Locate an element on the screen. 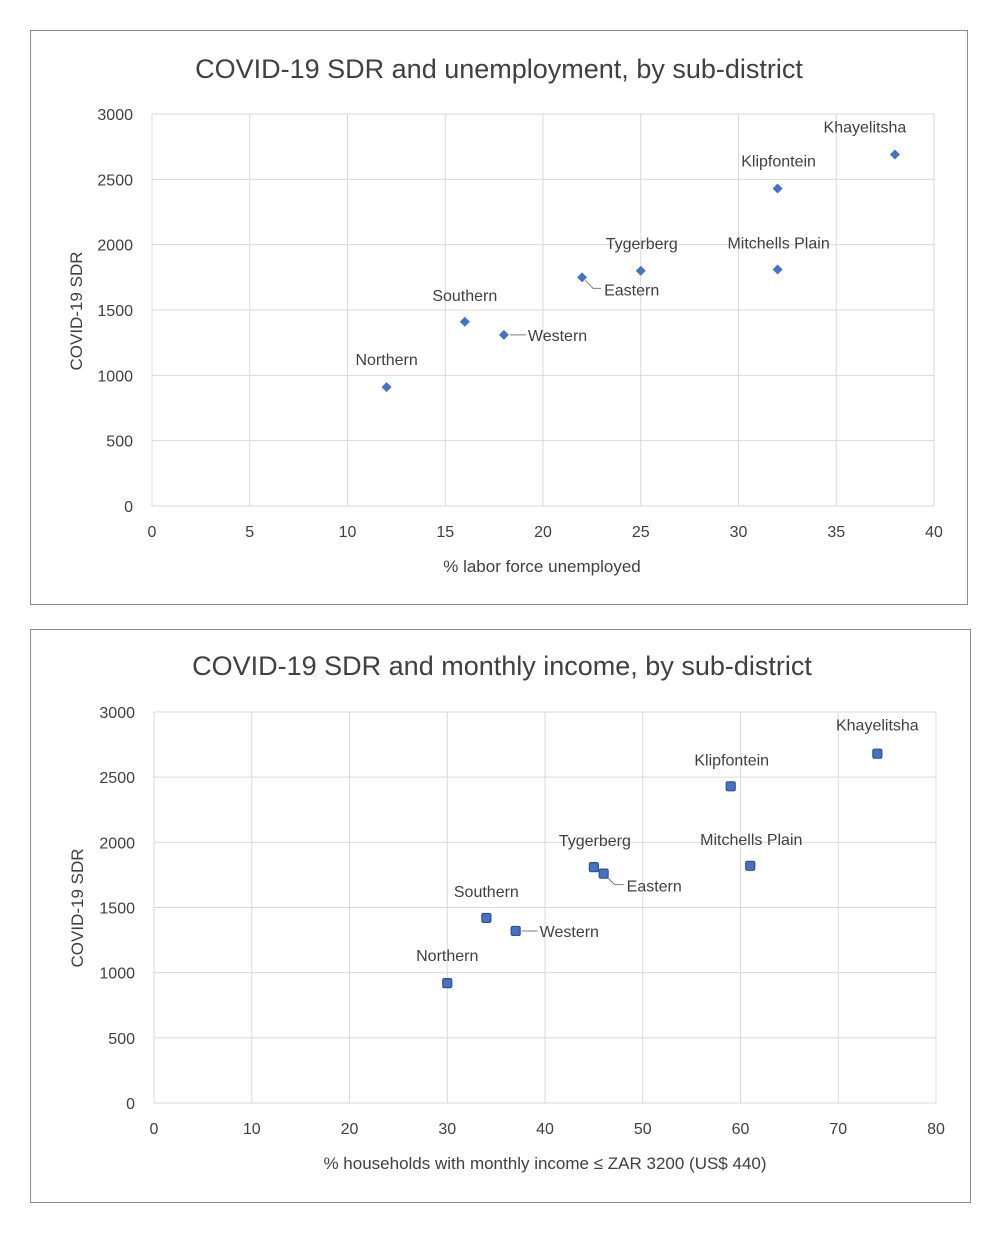  x-tick-label: 80 is located at coordinates (936, 1129).